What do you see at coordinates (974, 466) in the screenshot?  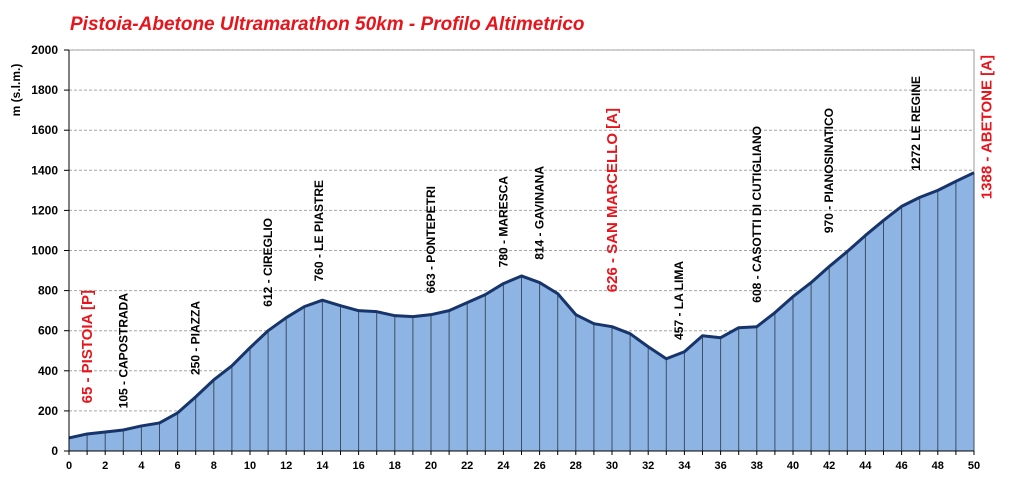 I see `x-tick-label: 50` at bounding box center [974, 466].